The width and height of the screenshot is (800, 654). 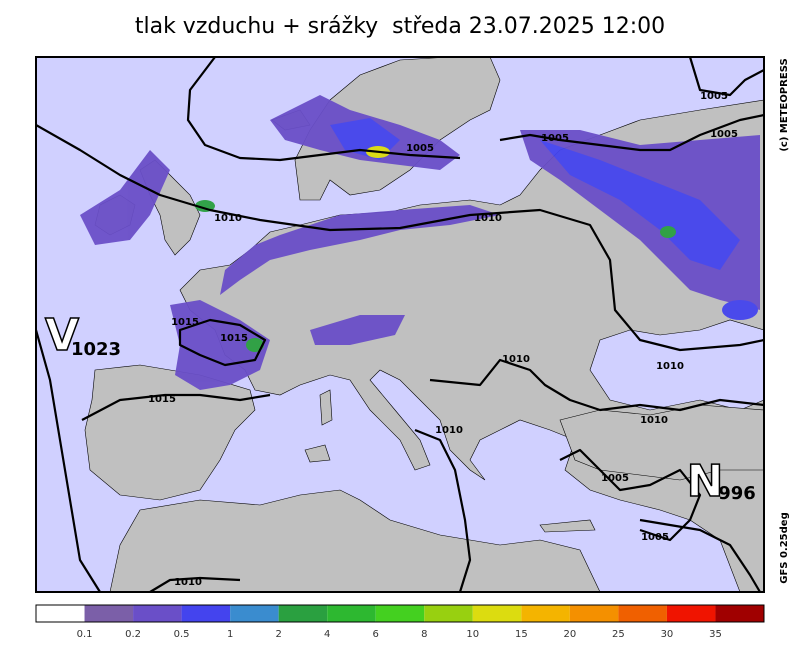 What do you see at coordinates (182, 634) in the screenshot?
I see `colorbar-label: 0.5` at bounding box center [182, 634].